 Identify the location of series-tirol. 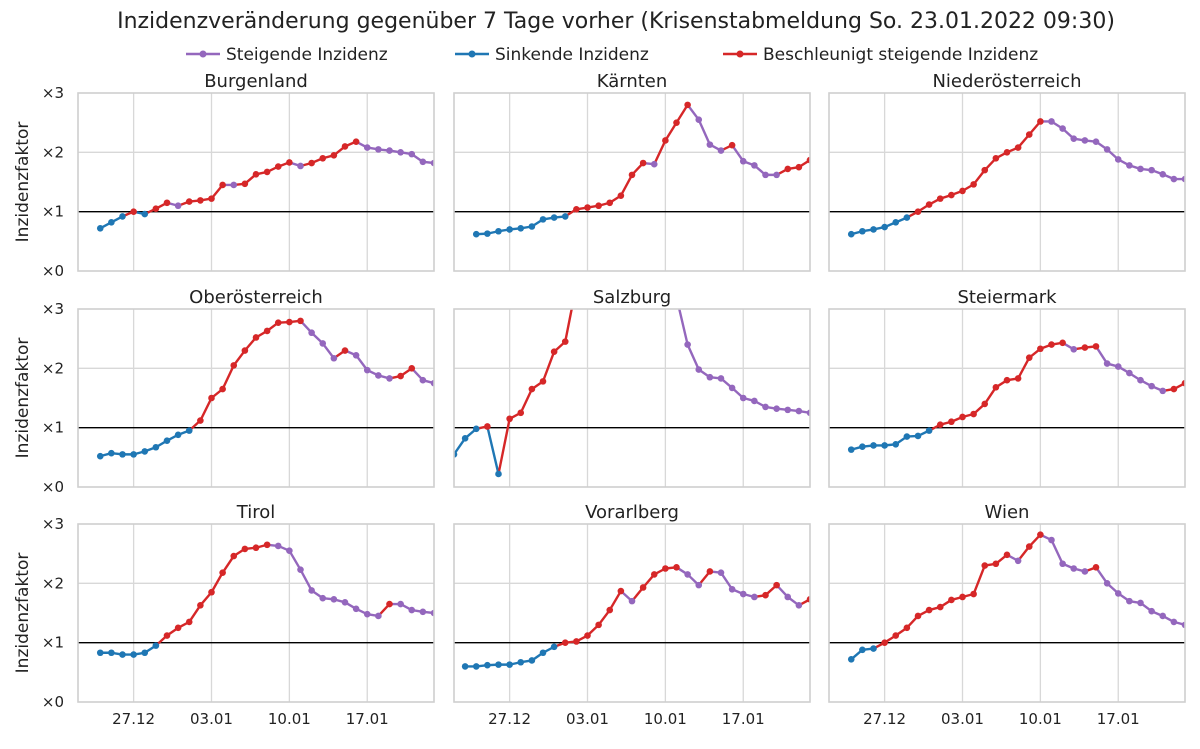
(265, 599).